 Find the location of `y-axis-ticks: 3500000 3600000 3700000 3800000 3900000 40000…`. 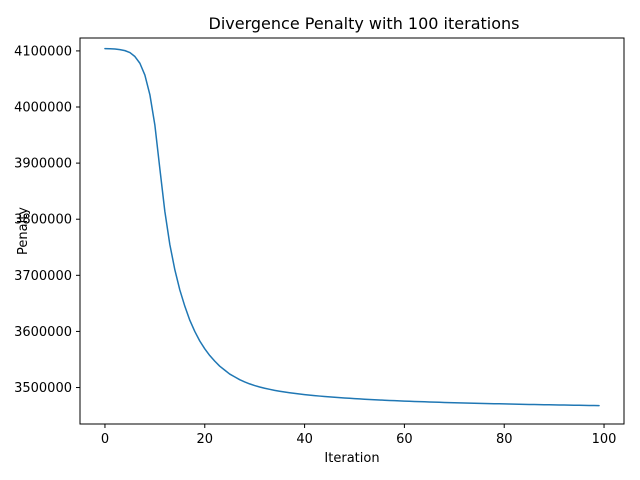

y-axis-ticks: 3500000 3600000 3700000 3800000 3900000 40000… is located at coordinates (47, 220).